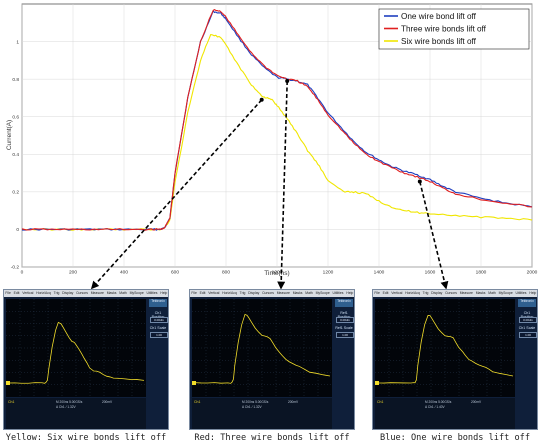 Image resolution: width=550 pixels, height=446 pixels. What do you see at coordinates (282, 185) in the screenshot?
I see `dashed-arrow` at bounding box center [282, 185].